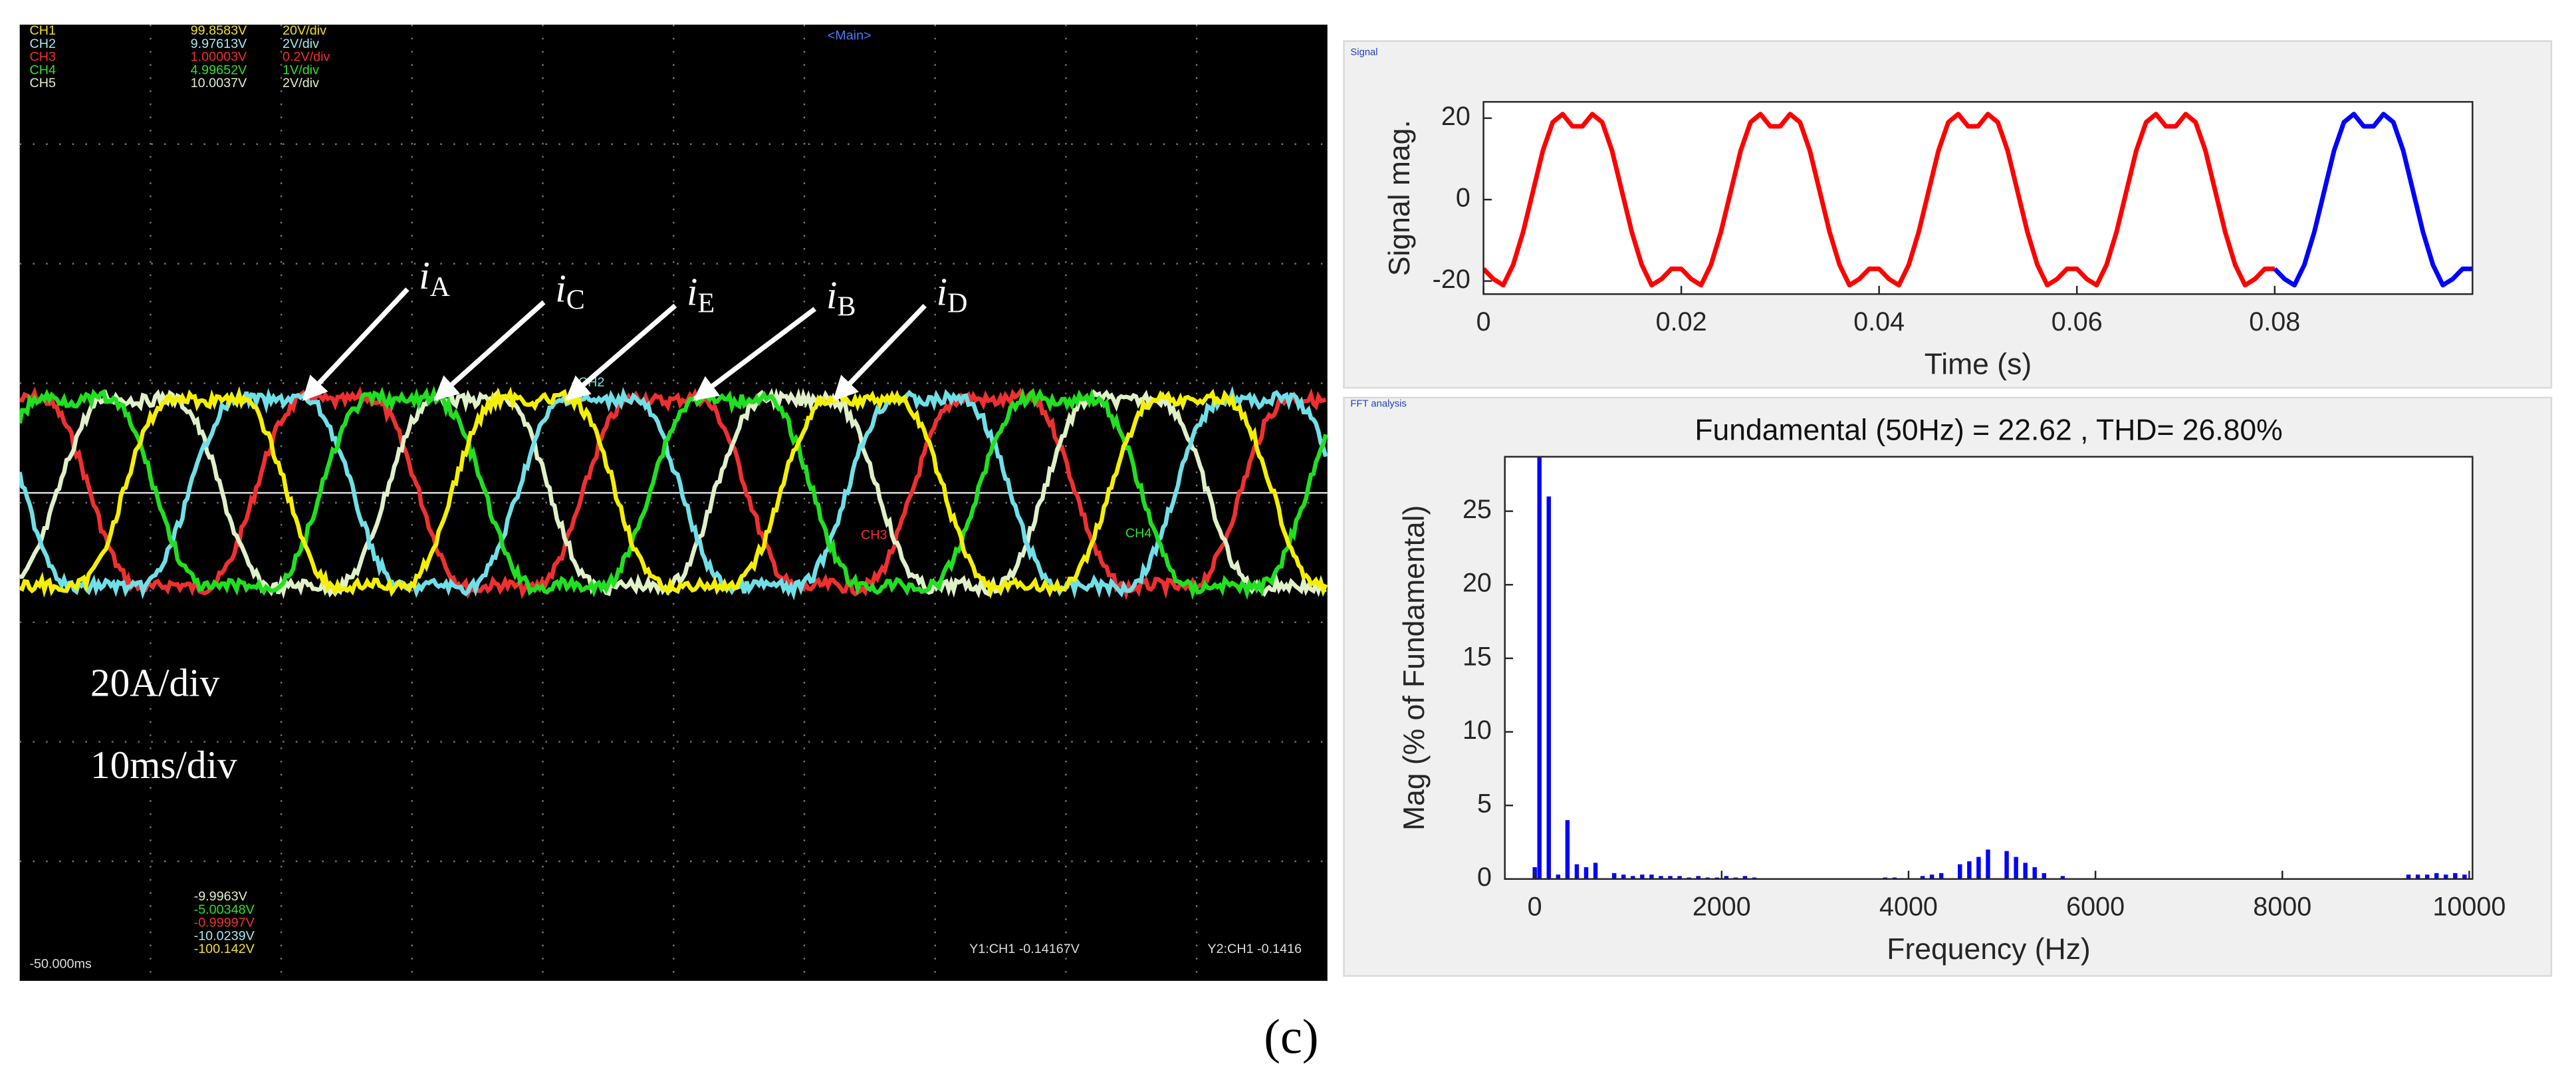  Describe the element at coordinates (1451, 279) in the screenshot. I see `y-tick-label: -20` at that location.